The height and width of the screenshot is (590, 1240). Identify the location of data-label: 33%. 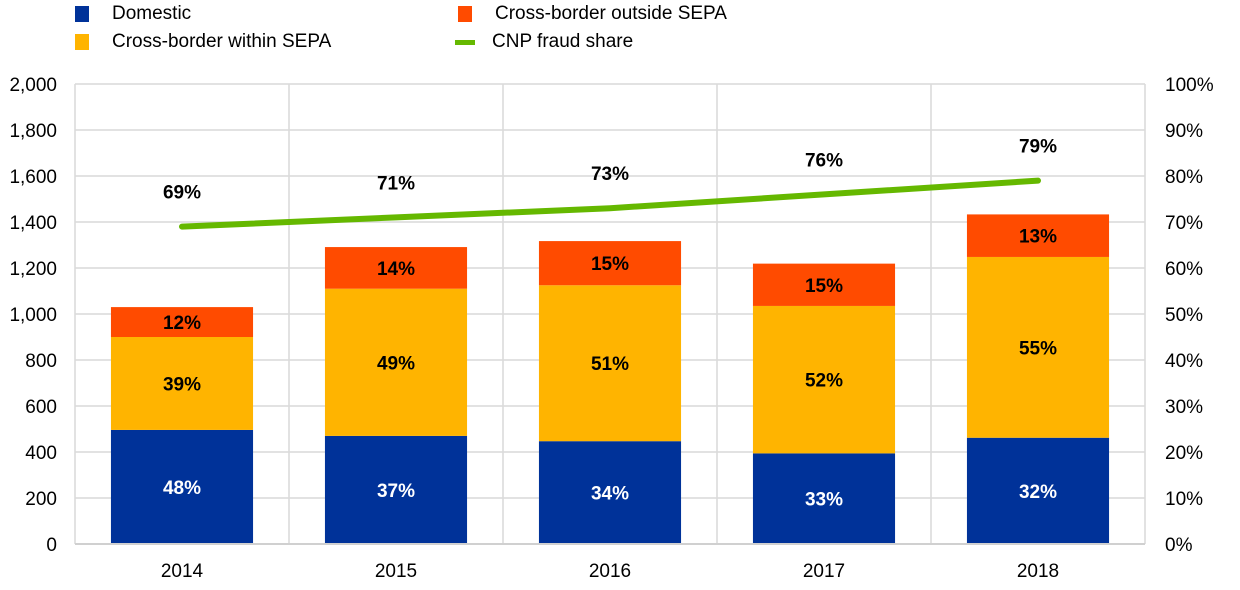
(824, 500).